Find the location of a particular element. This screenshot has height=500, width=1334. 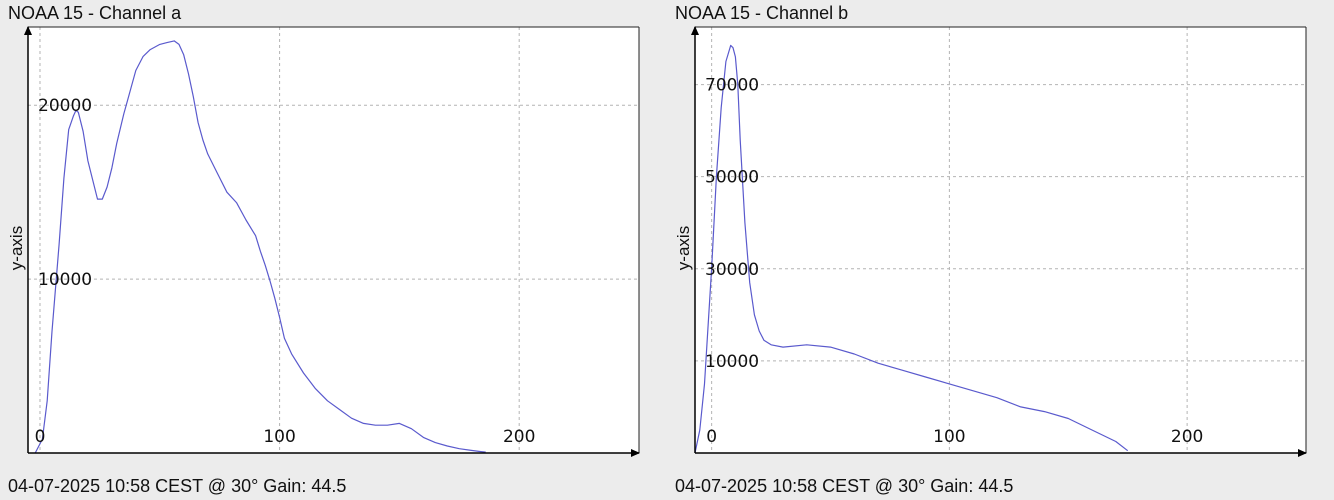

y-tick-label: 70000 is located at coordinates (732, 86).